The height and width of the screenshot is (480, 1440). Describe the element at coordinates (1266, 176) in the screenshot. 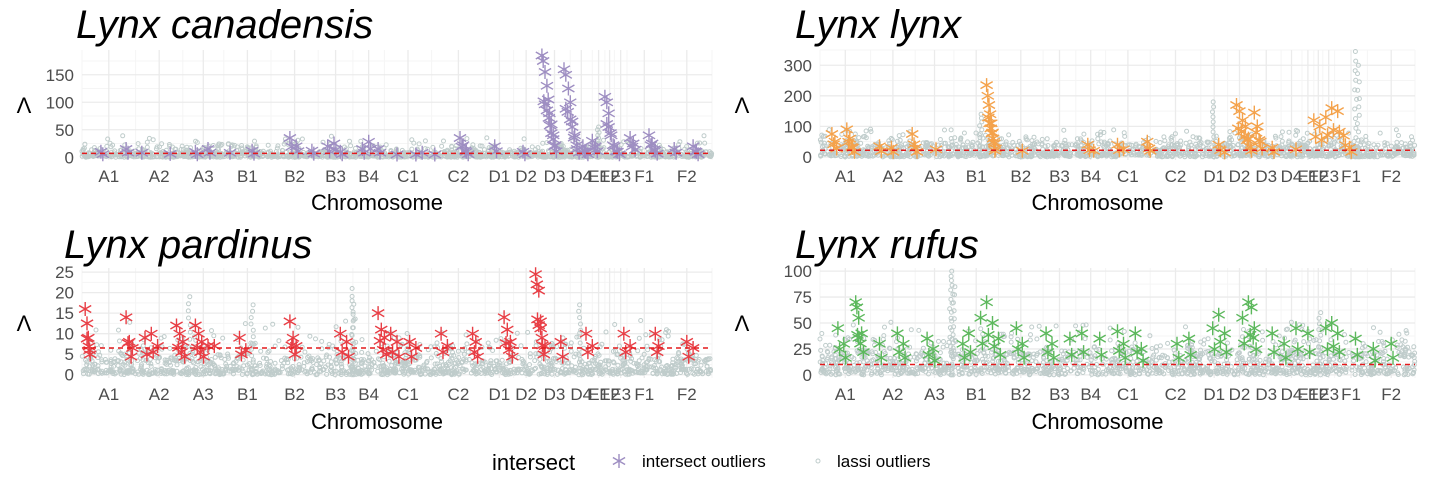

I see `x-tick-label: D3` at that location.